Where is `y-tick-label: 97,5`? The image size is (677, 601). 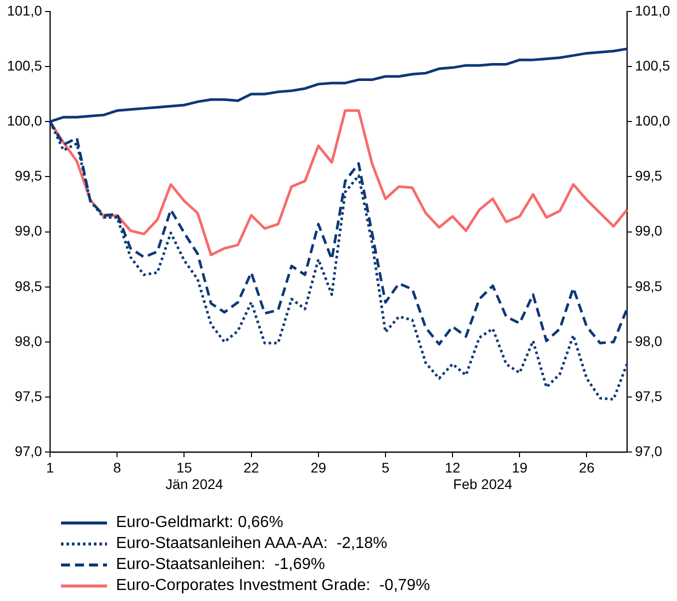
y-tick-label: 97,5 is located at coordinates (28, 396).